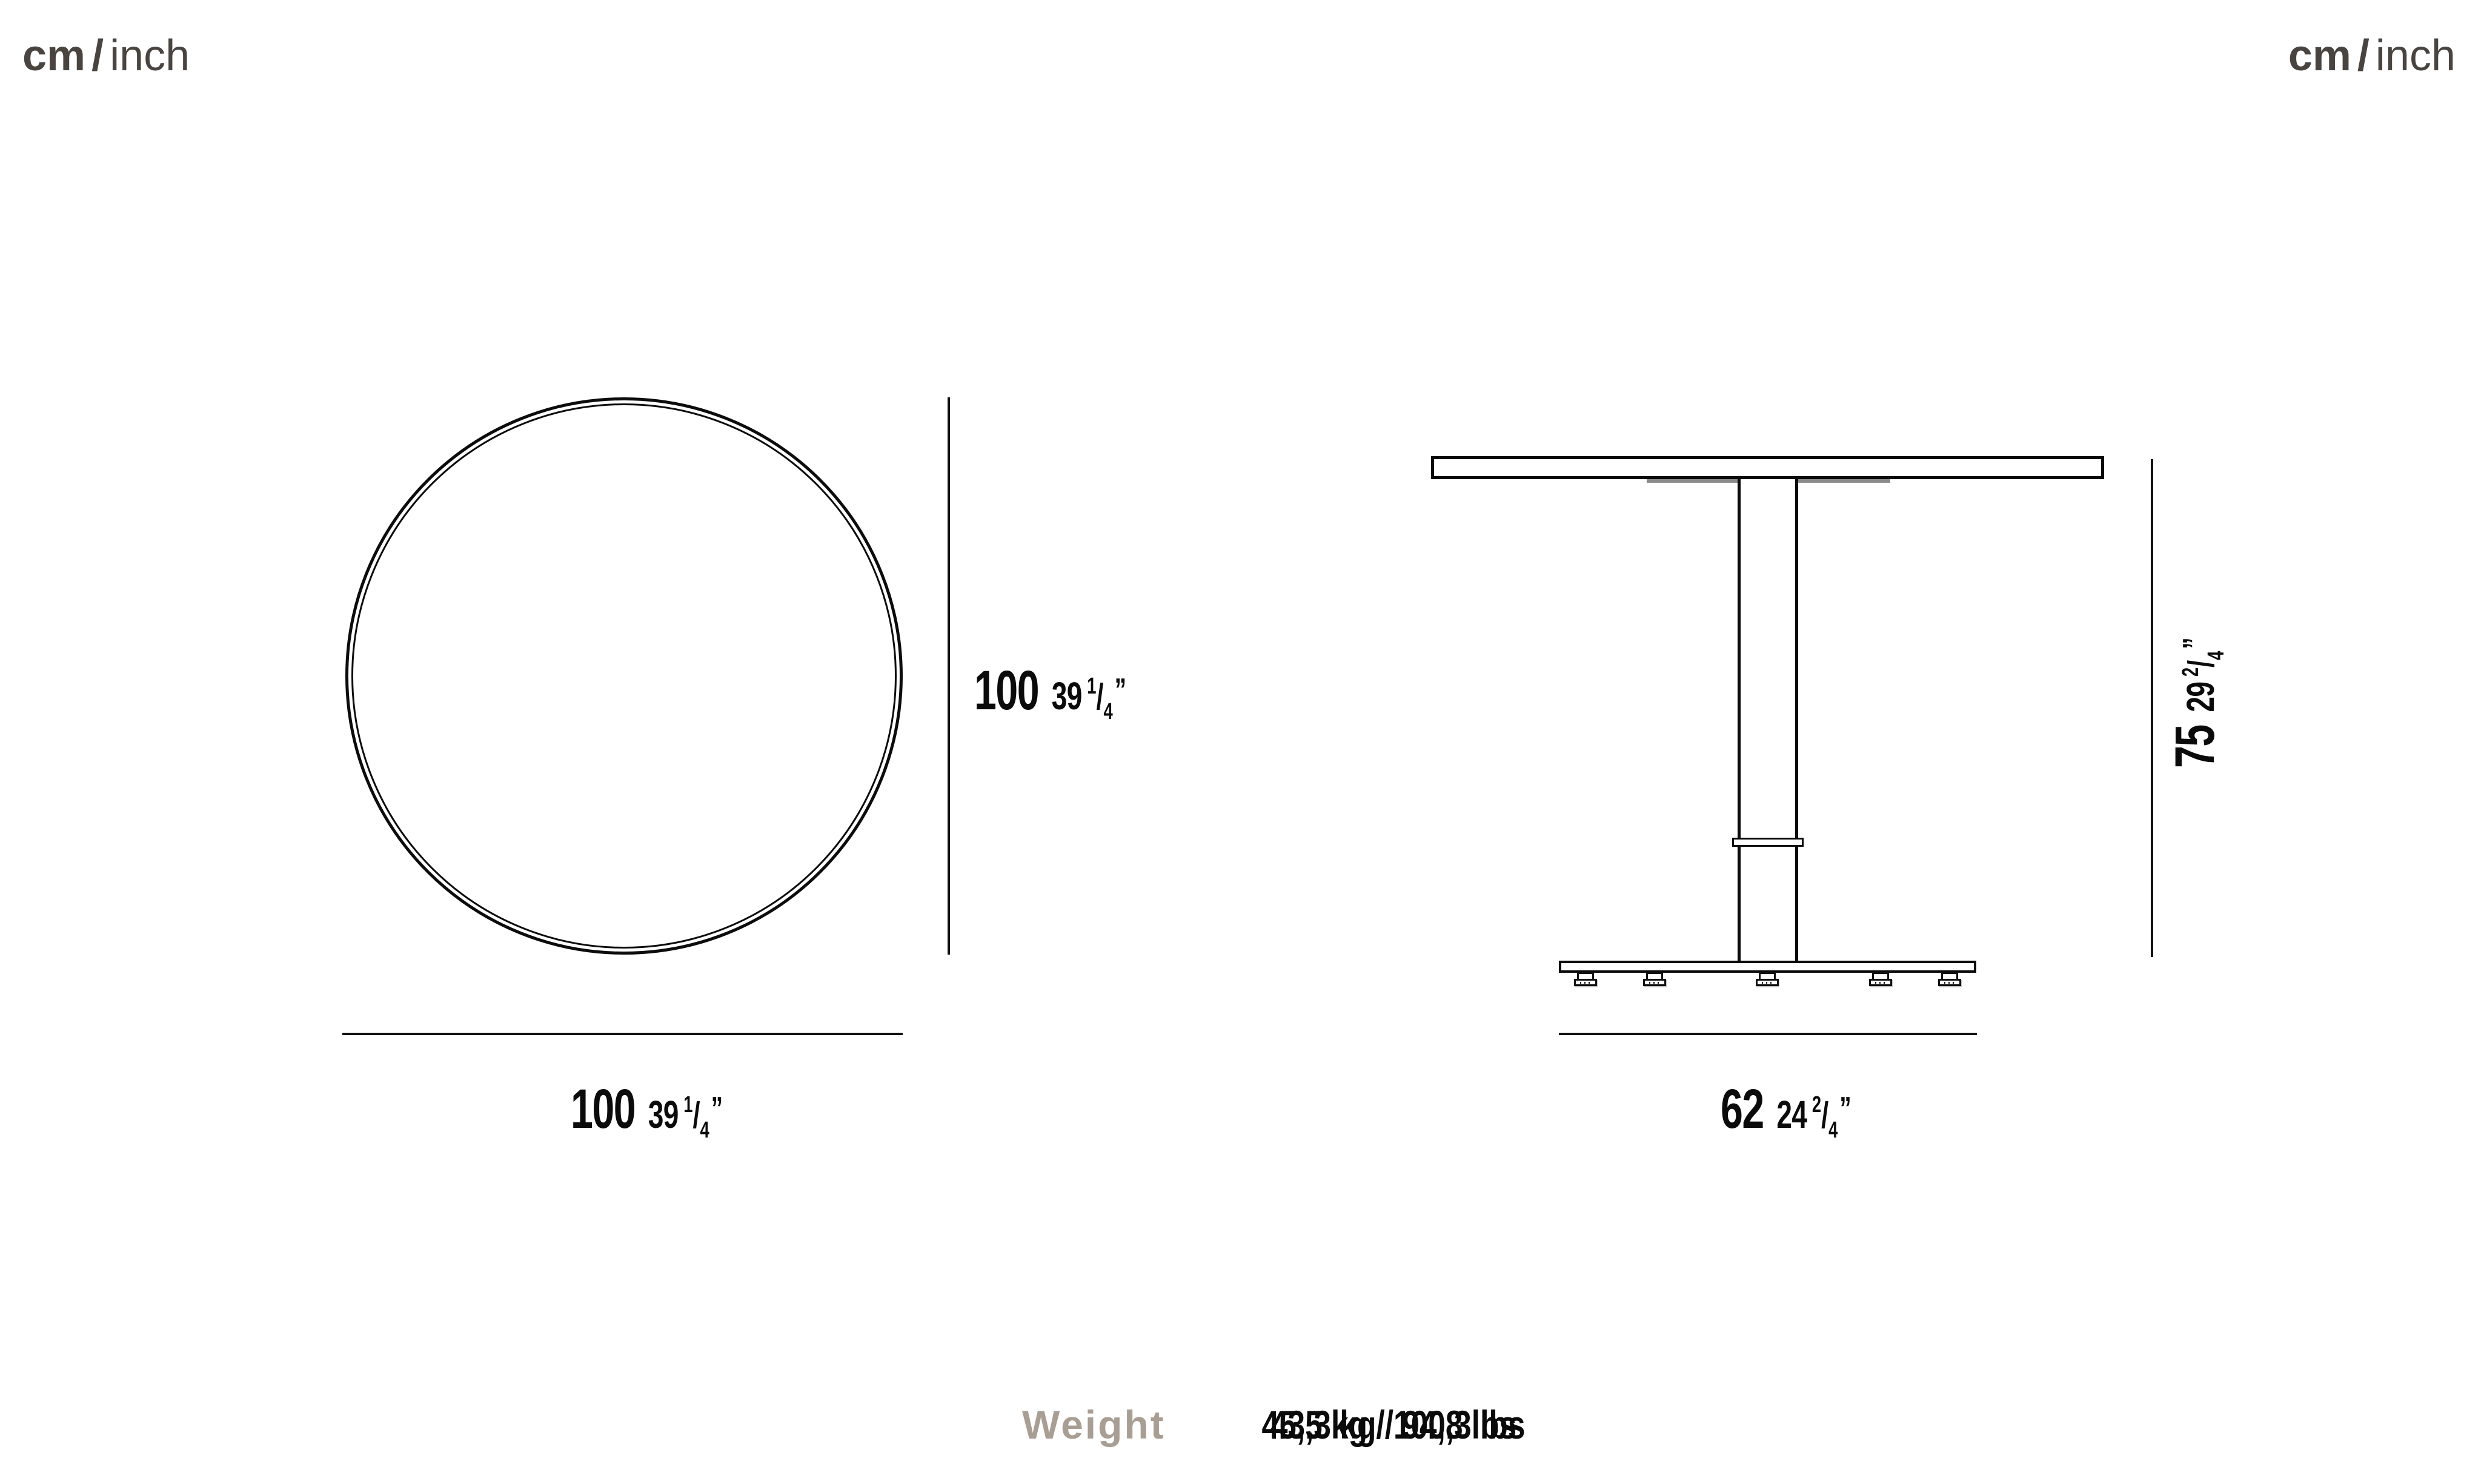 This screenshot has height=1484, width=2484. Describe the element at coordinates (2152, 708) in the screenshot. I see `dimension-line-side-height` at that location.